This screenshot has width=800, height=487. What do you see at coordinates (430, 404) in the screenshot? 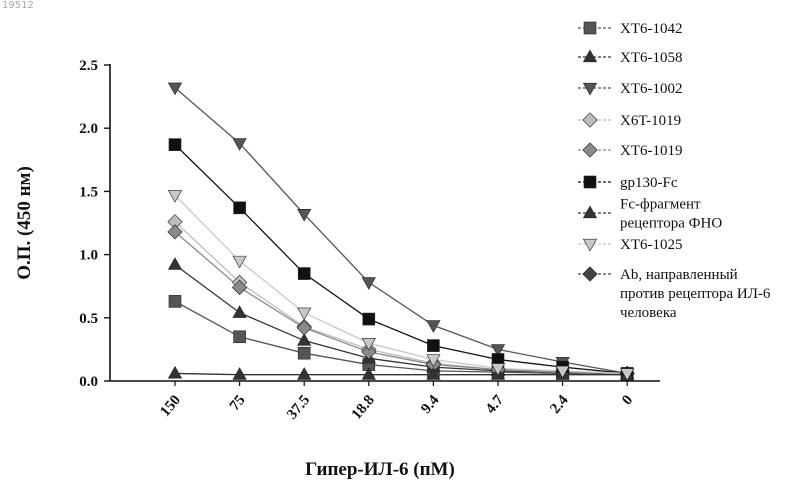
I see `x-tick-label: 9.4` at bounding box center [430, 404].